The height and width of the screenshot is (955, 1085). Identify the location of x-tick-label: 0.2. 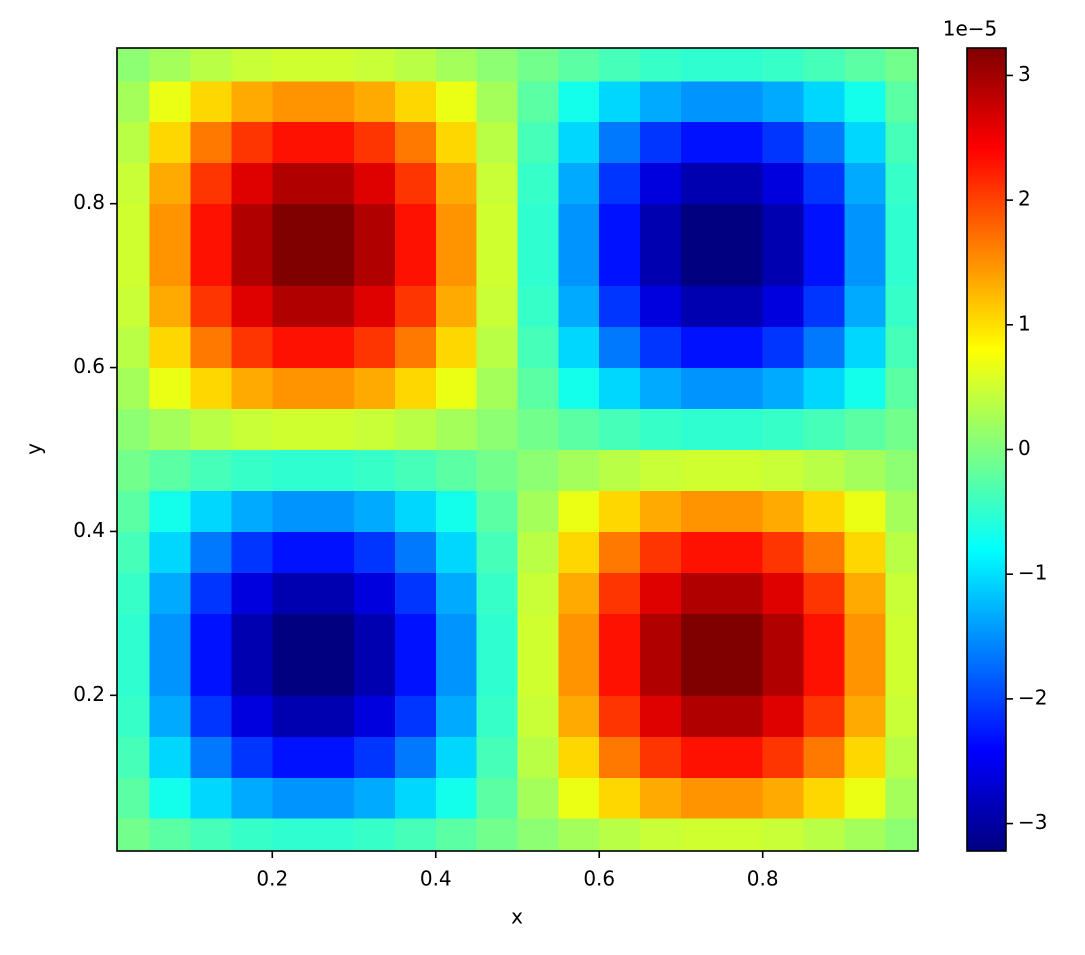
(272, 879).